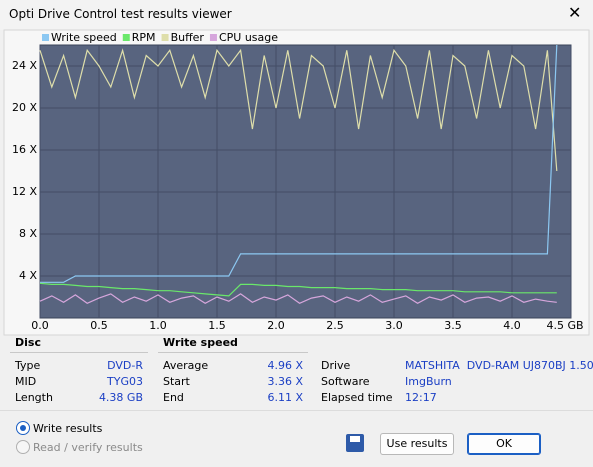 The height and width of the screenshot is (467, 593). I want to click on info-value: 4.38 GB, so click(120, 397).